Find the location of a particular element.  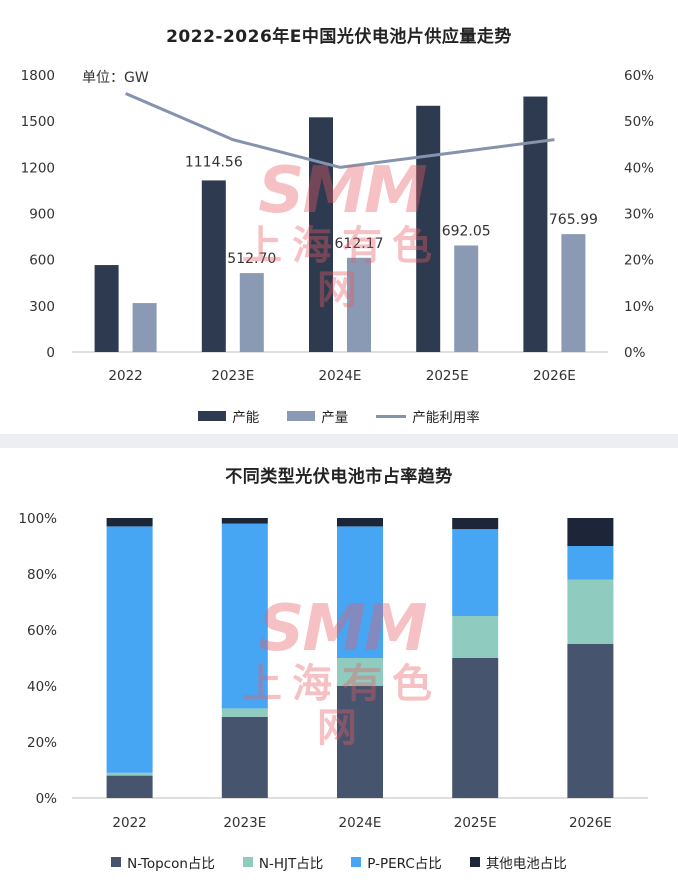

share-chart-legend: N-Topcon占比 N-HJT占比 P-PERC占比 其他电池占比 is located at coordinates (339, 862).